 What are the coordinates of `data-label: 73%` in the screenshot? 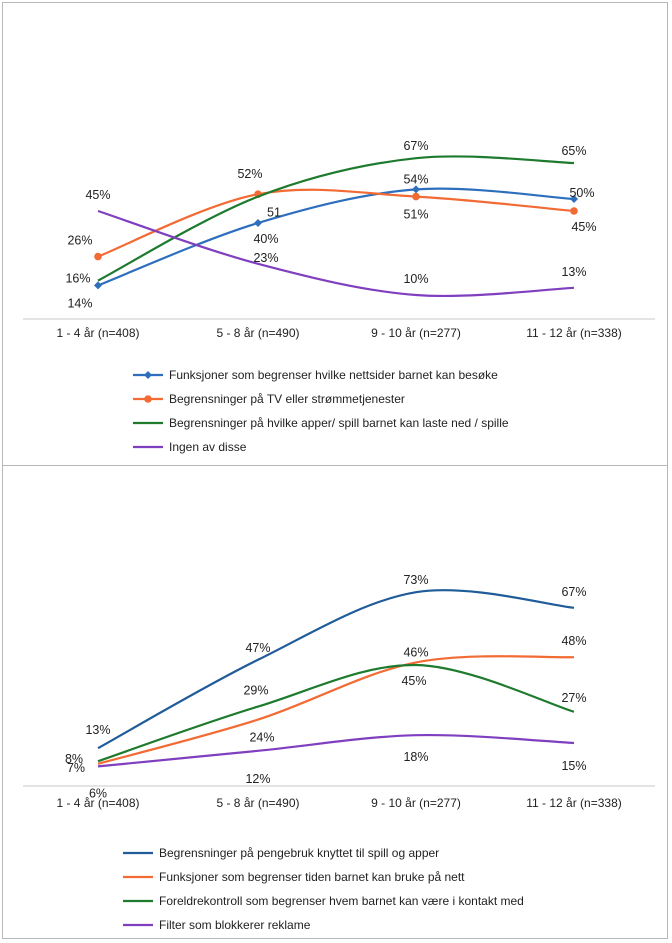 It's located at (415, 580).